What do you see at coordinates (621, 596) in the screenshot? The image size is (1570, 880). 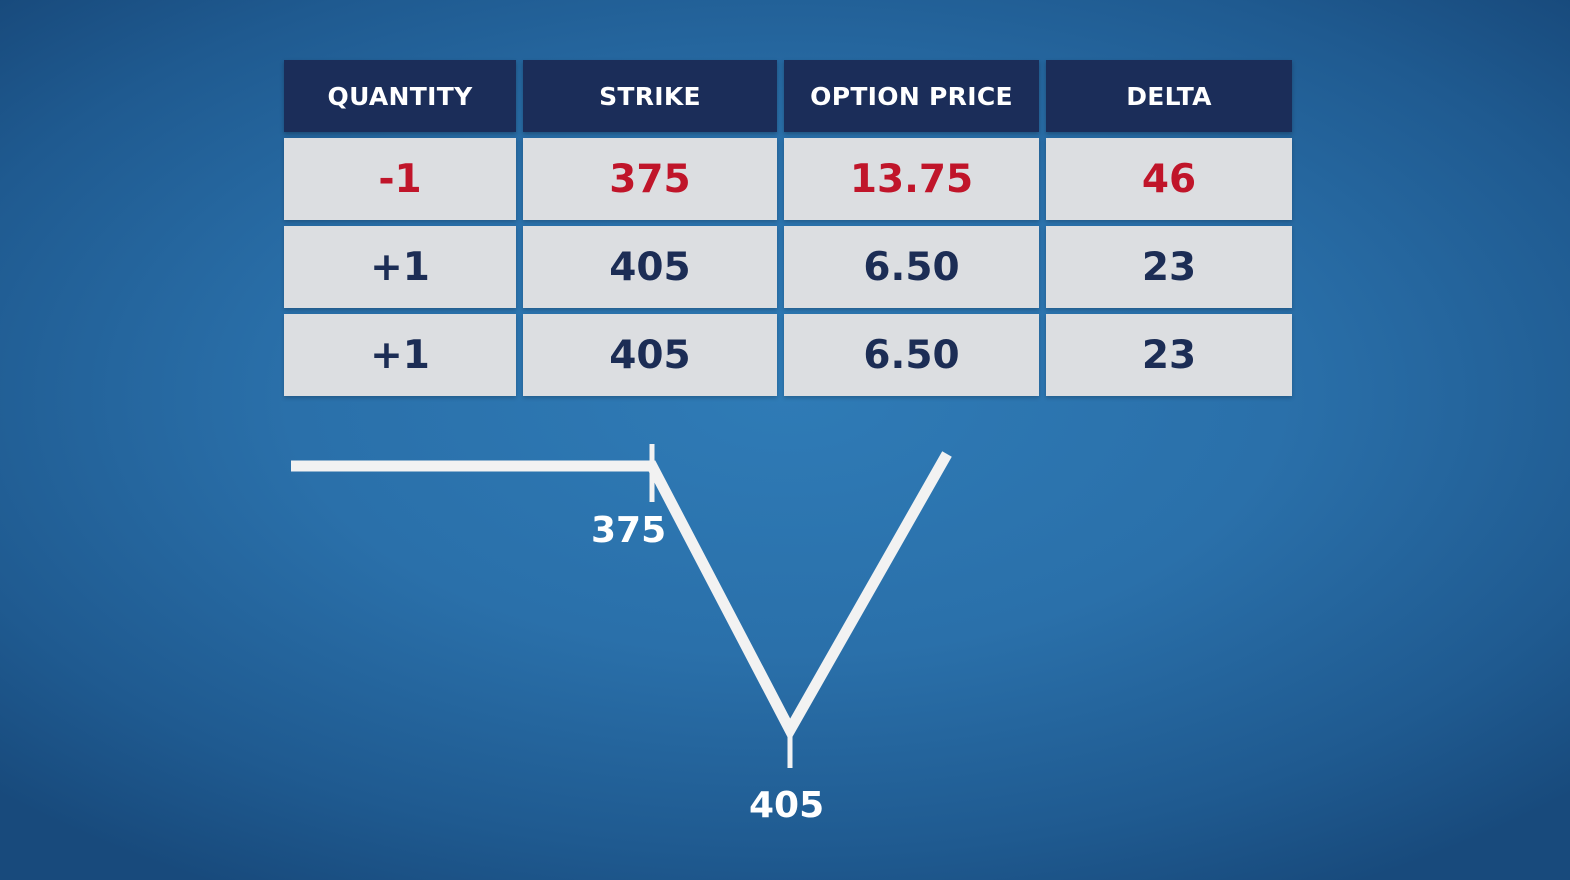 I see `payoff-line` at bounding box center [621, 596].